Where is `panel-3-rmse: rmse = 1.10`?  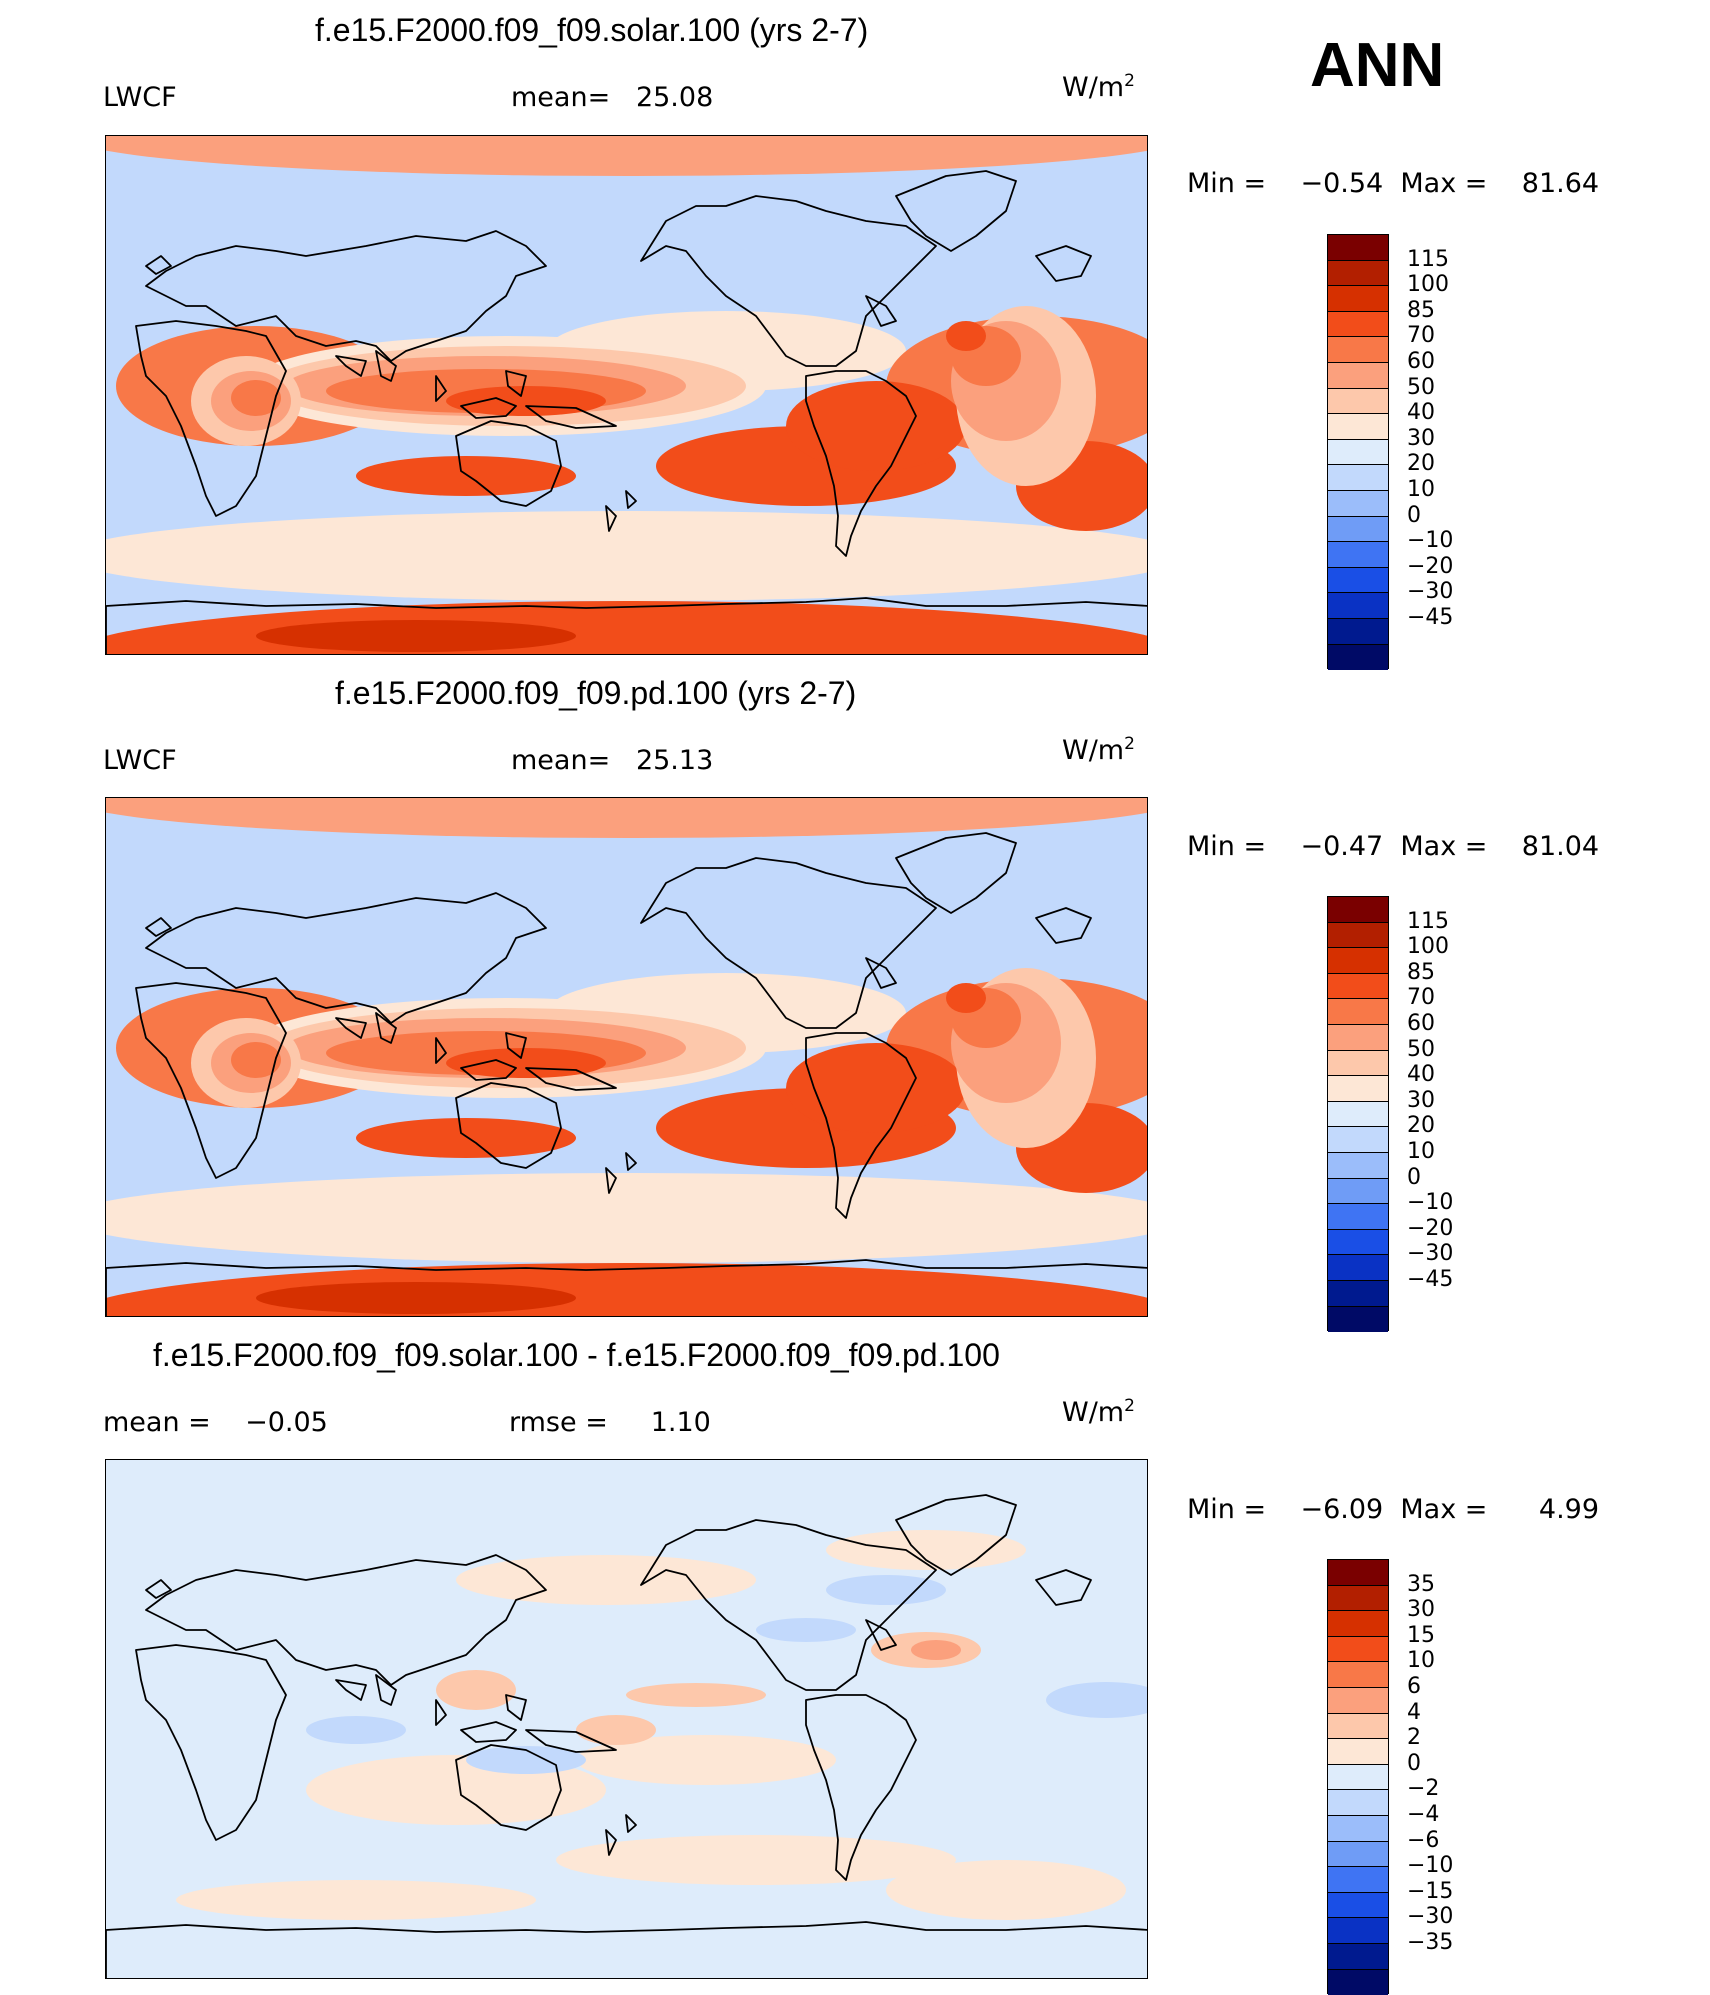 panel-3-rmse: rmse = 1.10 is located at coordinates (610, 1422).